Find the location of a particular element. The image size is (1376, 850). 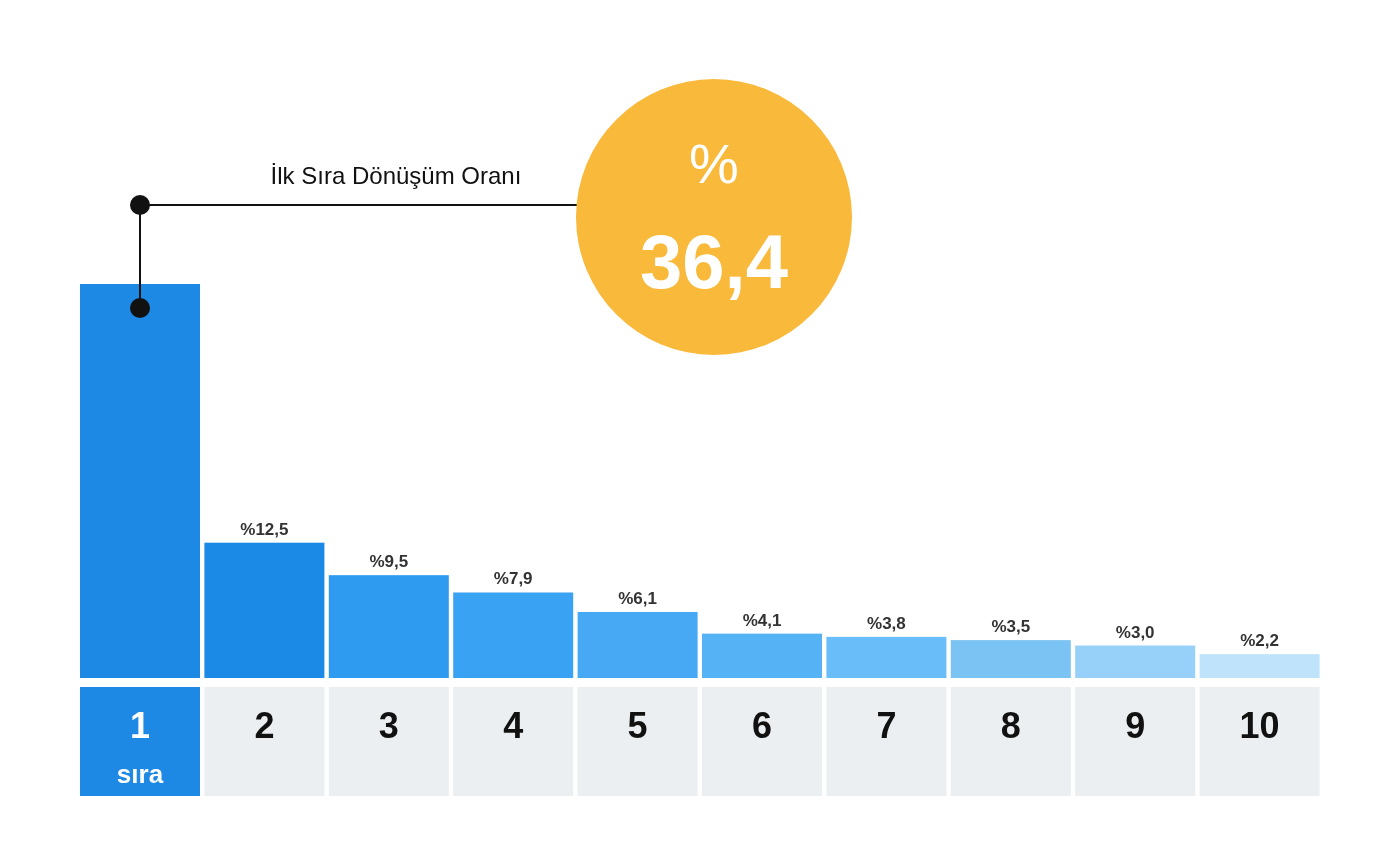

data-label: %7,9 is located at coordinates (513, 579).